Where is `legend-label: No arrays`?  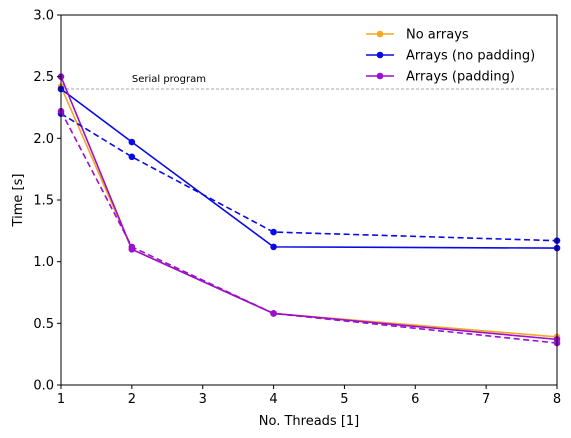
legend-label: No arrays is located at coordinates (437, 35).